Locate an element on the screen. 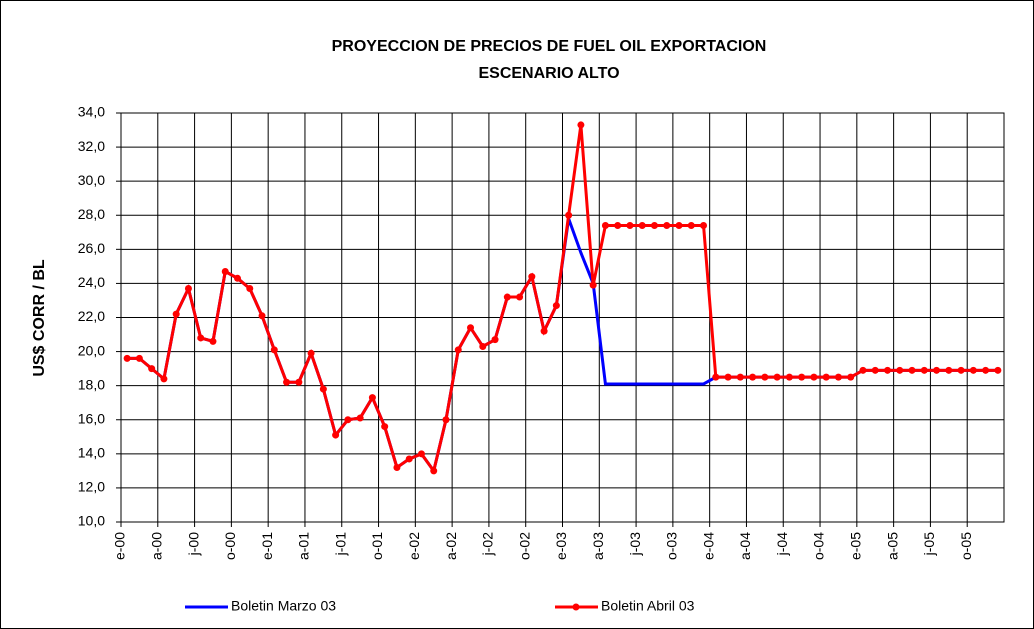  x-tick-label: j-02 is located at coordinates (488, 544).